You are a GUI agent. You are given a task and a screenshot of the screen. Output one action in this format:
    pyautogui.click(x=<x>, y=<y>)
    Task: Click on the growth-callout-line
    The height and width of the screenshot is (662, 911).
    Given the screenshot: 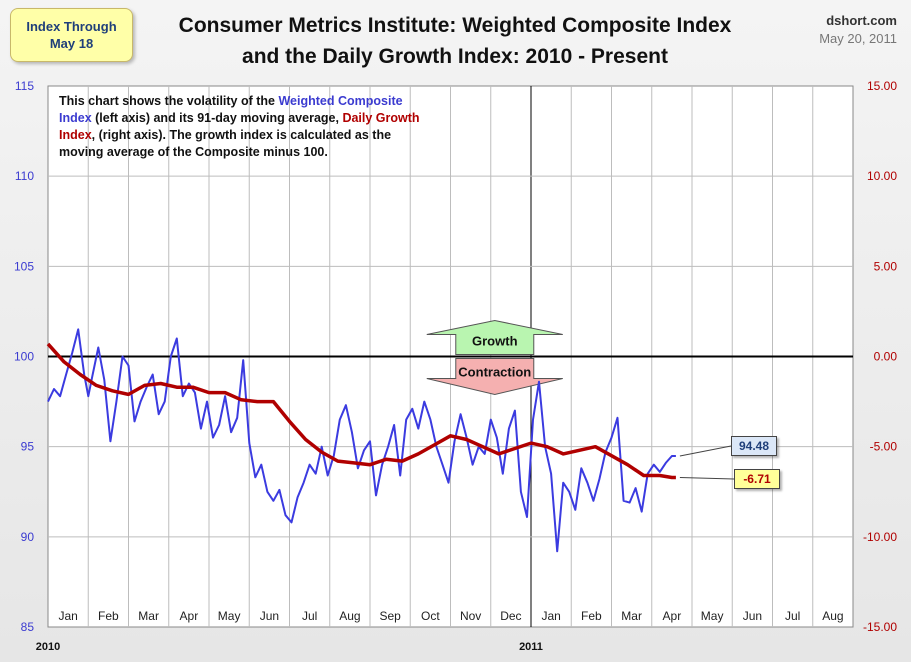 What is the action you would take?
    pyautogui.click(x=707, y=478)
    